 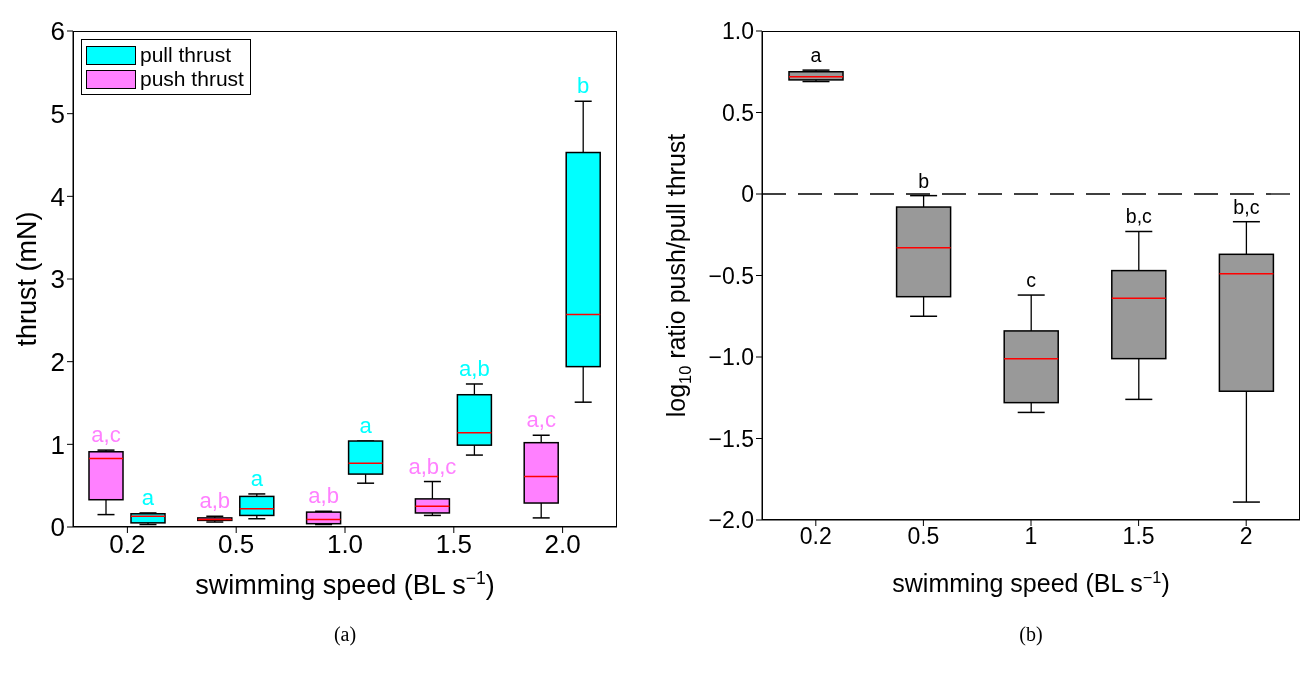 What do you see at coordinates (738, 31) in the screenshot?
I see `y-tick-label: 1.0` at bounding box center [738, 31].